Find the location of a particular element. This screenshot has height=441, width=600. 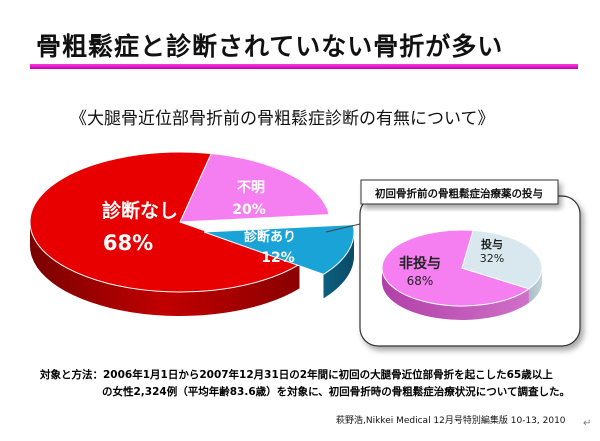

sub-slice-value-1: 32% is located at coordinates (492, 258).